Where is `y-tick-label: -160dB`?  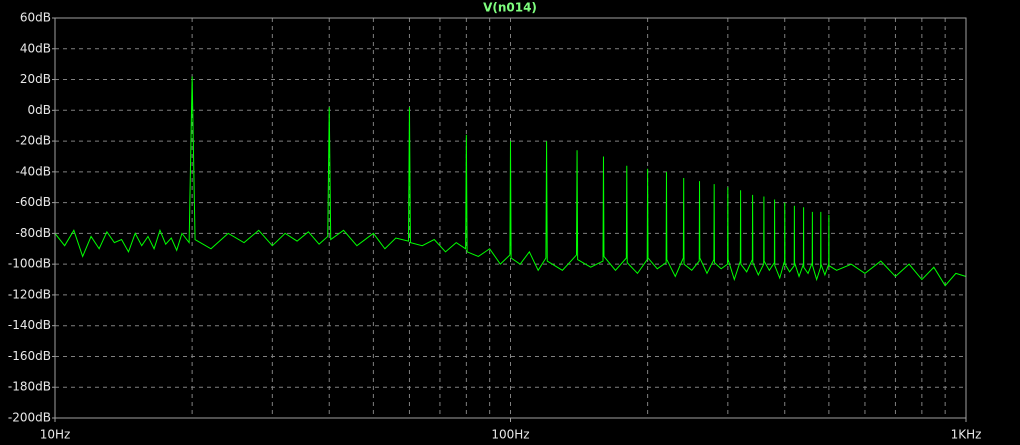
y-tick-label: -160dB is located at coordinates (29, 356).